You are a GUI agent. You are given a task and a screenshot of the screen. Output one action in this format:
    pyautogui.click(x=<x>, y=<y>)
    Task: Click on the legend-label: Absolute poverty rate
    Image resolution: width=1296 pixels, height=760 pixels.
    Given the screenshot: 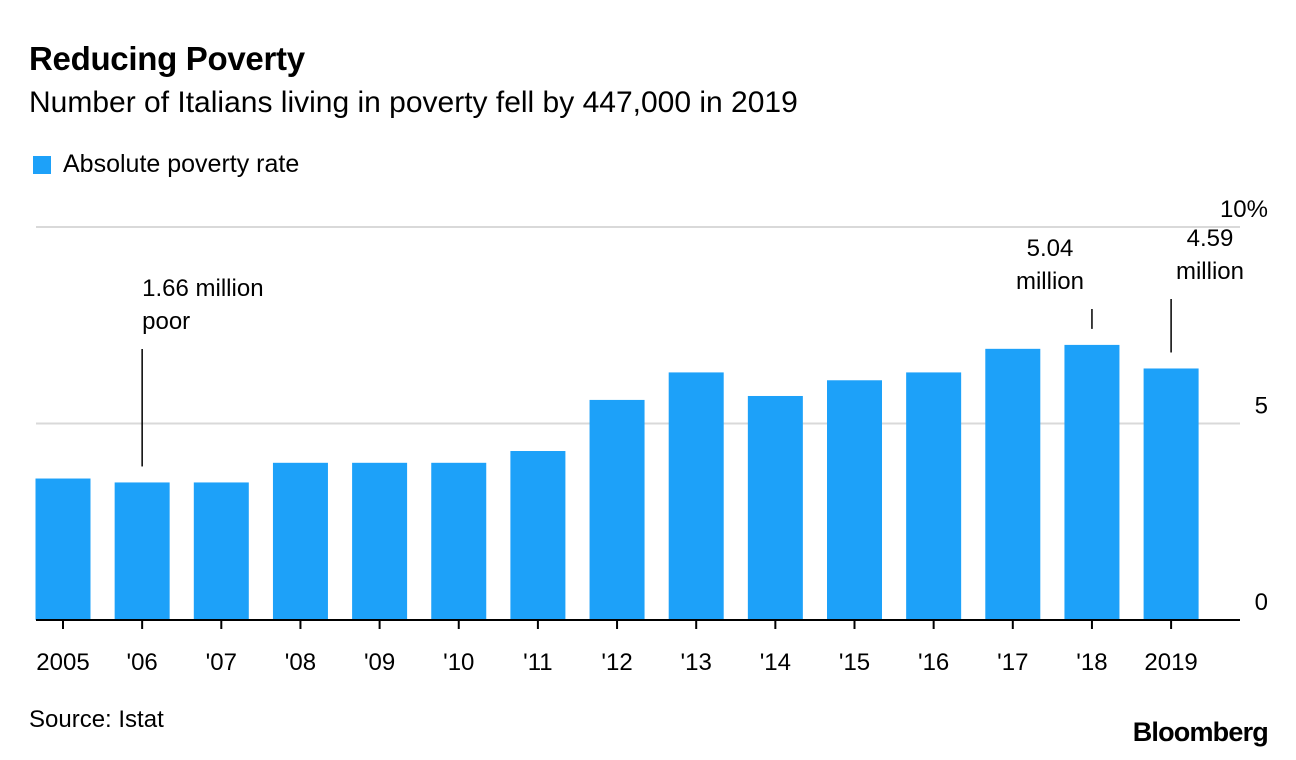 What is the action you would take?
    pyautogui.click(x=181, y=164)
    